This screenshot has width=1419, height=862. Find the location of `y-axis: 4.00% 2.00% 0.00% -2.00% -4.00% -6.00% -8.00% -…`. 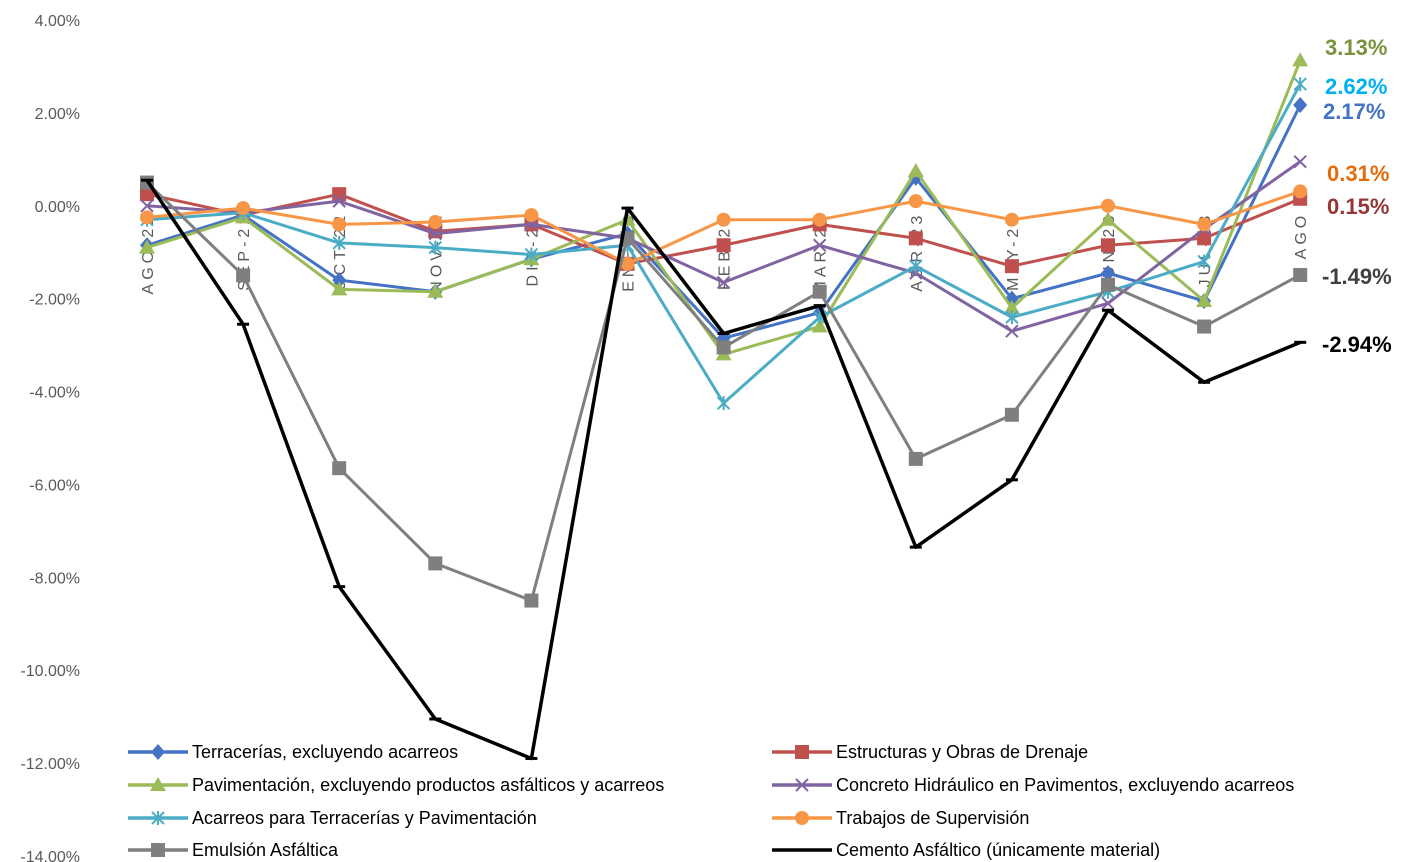

y-axis: 4.00% 2.00% 0.00% -2.00% -4.00% -6.00% -8.00% -… is located at coordinates (50, 437).